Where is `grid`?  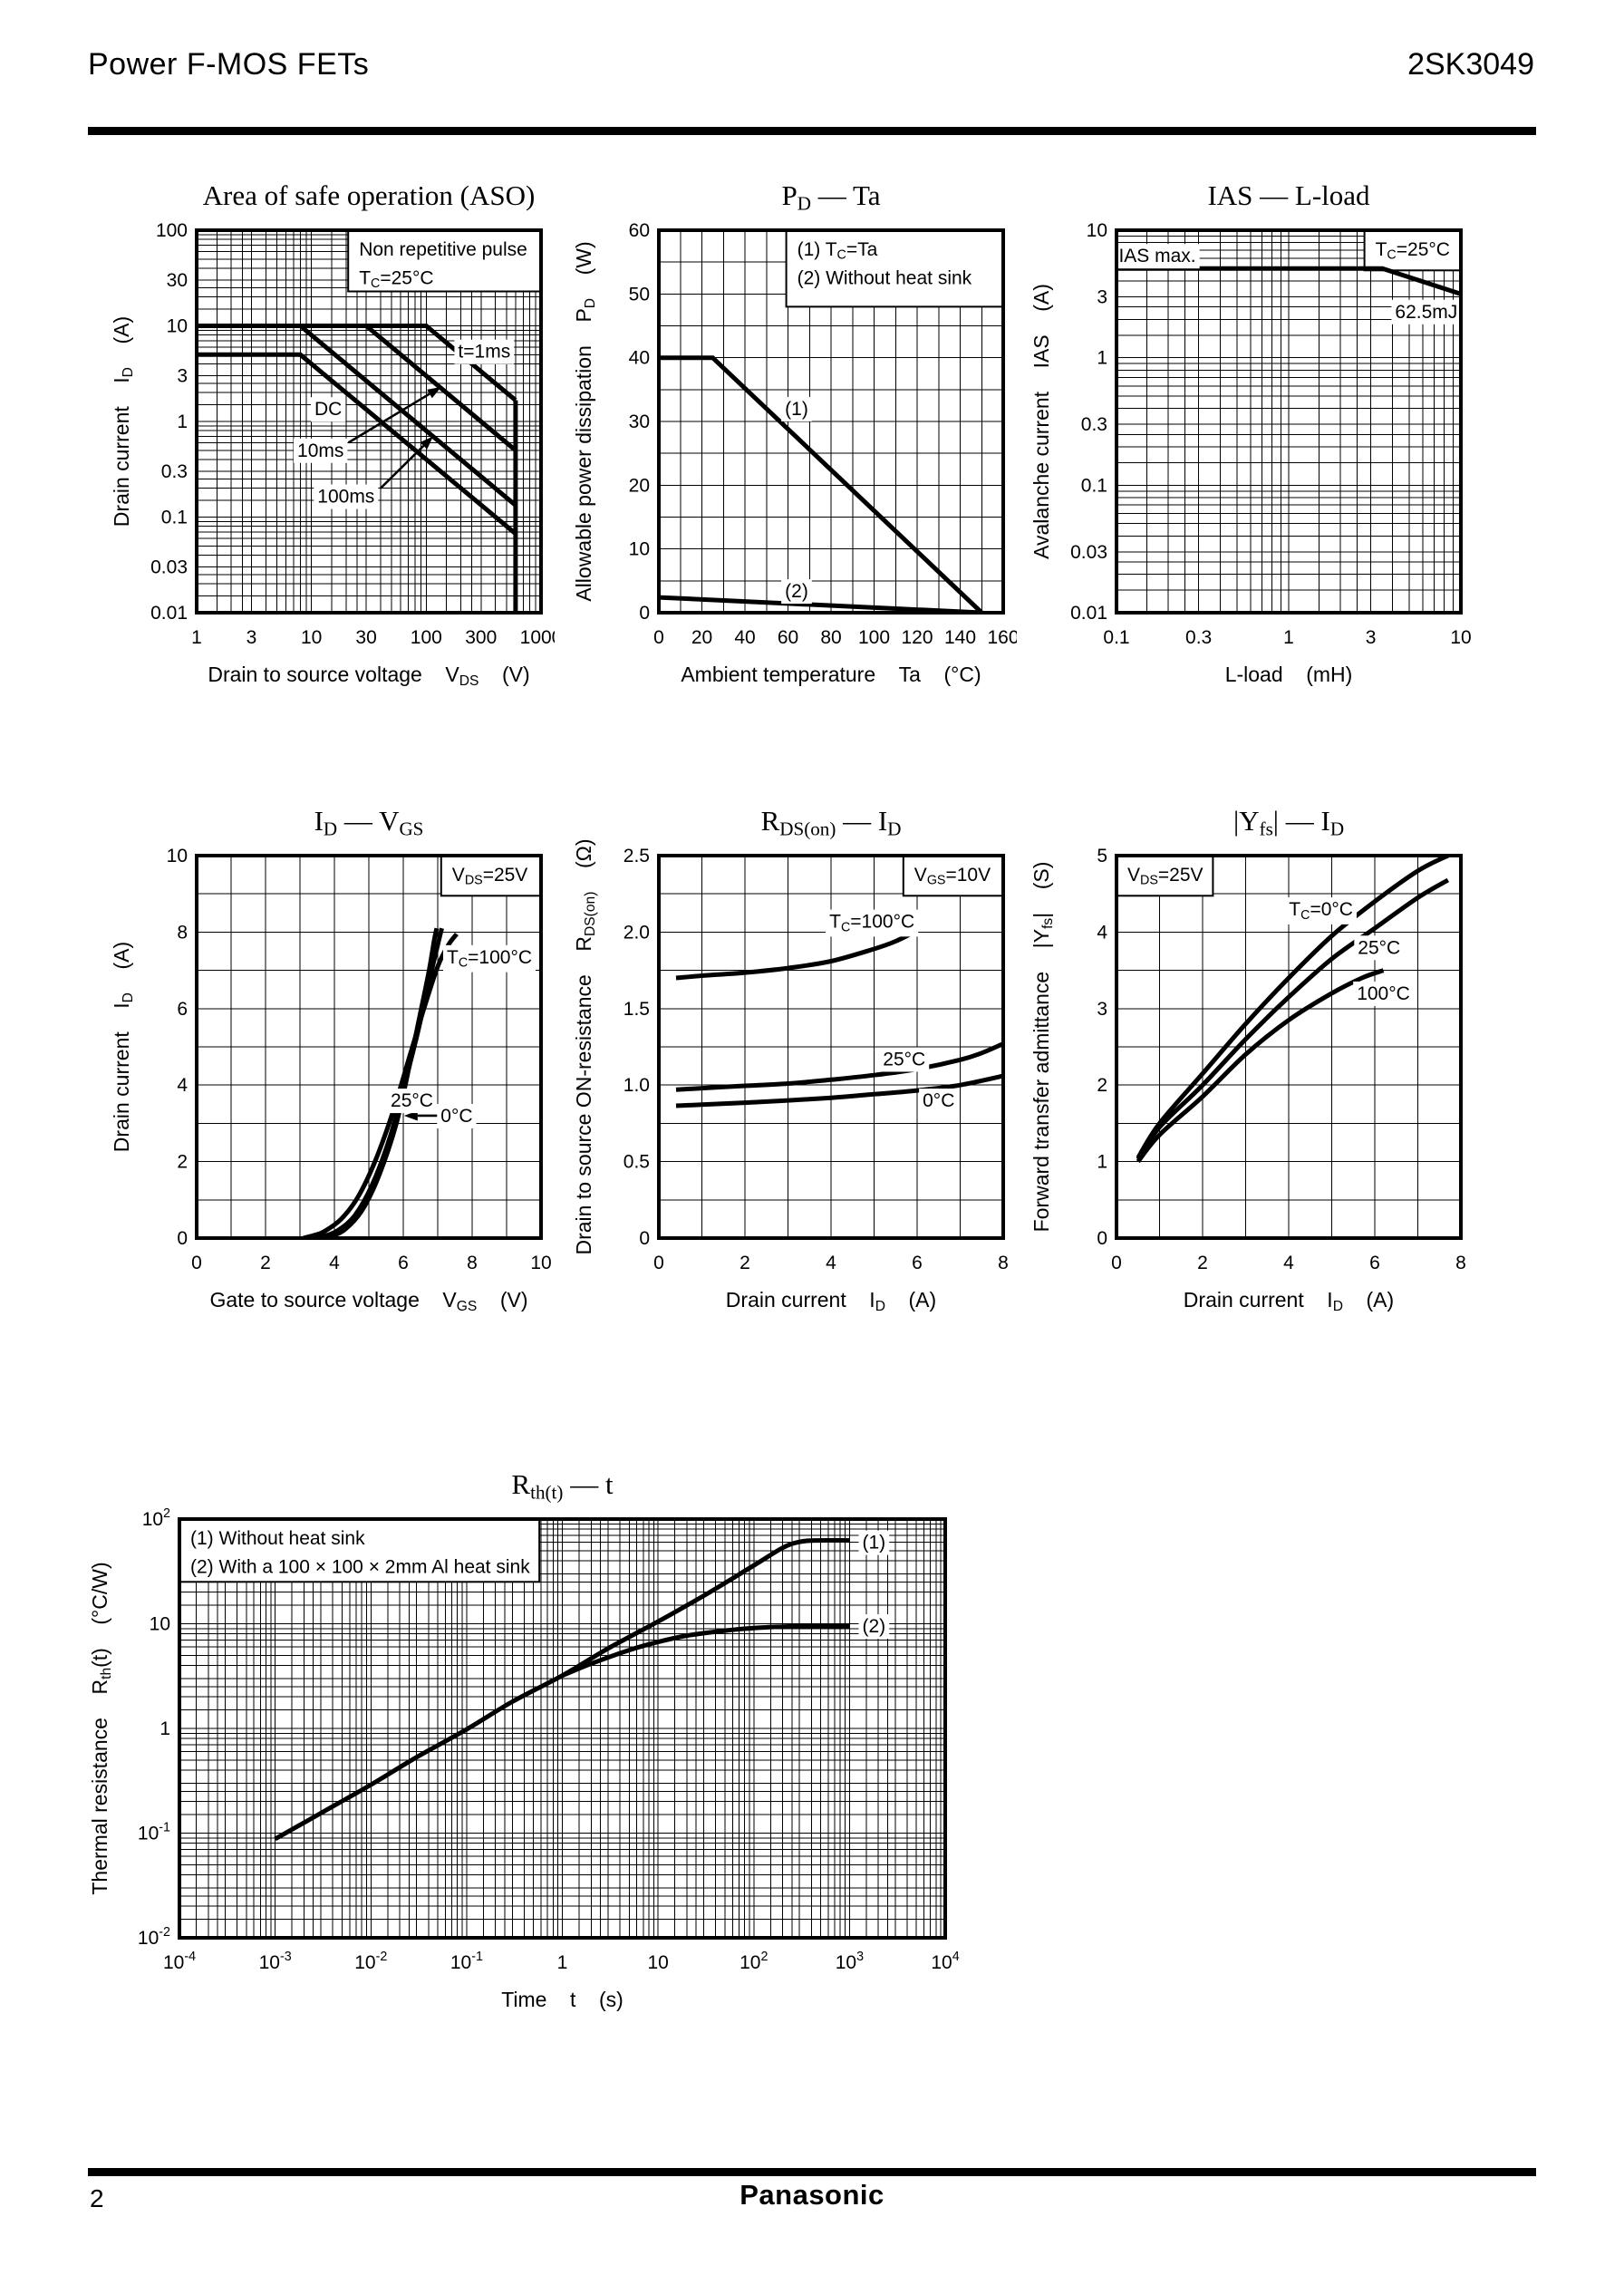 grid is located at coordinates (562, 1728).